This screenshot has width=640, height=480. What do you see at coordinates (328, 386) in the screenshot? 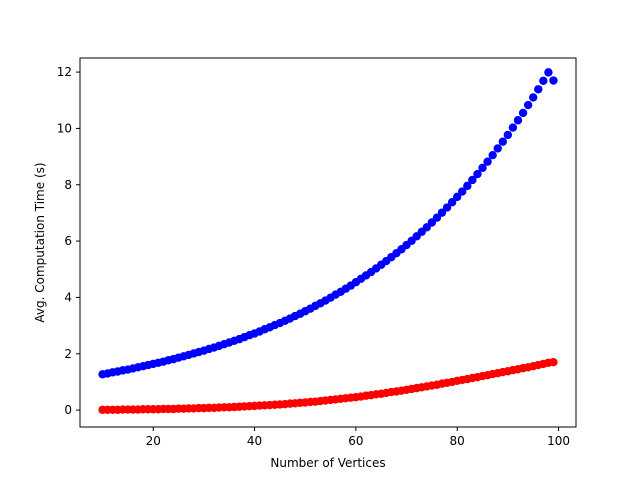
I see `series-red` at bounding box center [328, 386].